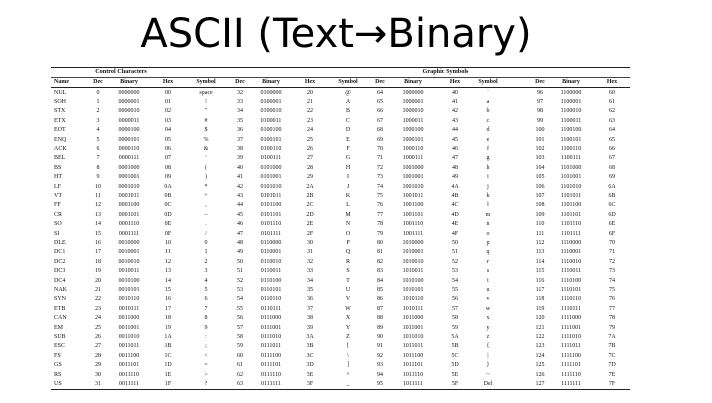  What do you see at coordinates (129, 280) in the screenshot?
I see `control-cell-binary: 0010100` at bounding box center [129, 280].